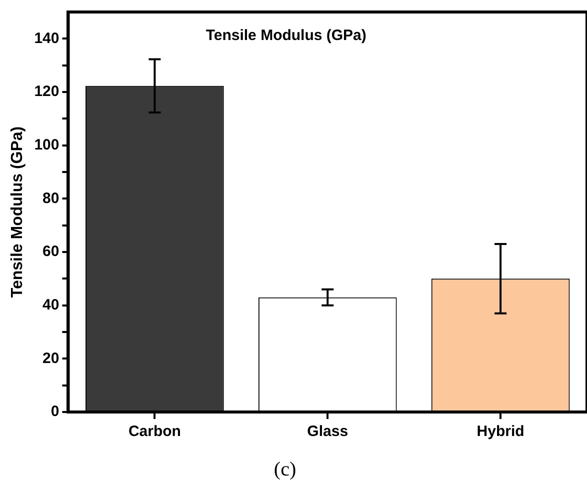  Describe the element at coordinates (47, 145) in the screenshot. I see `y-tick-label: 100` at that location.